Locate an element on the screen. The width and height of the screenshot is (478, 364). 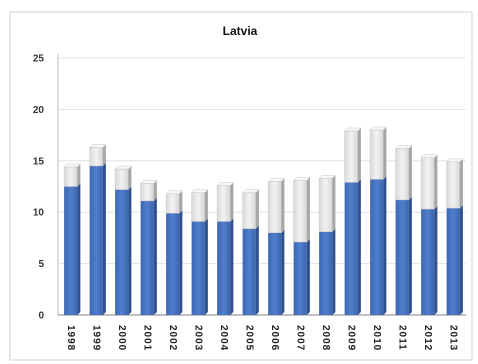
x-tick-label: 1998 is located at coordinates (70, 338).